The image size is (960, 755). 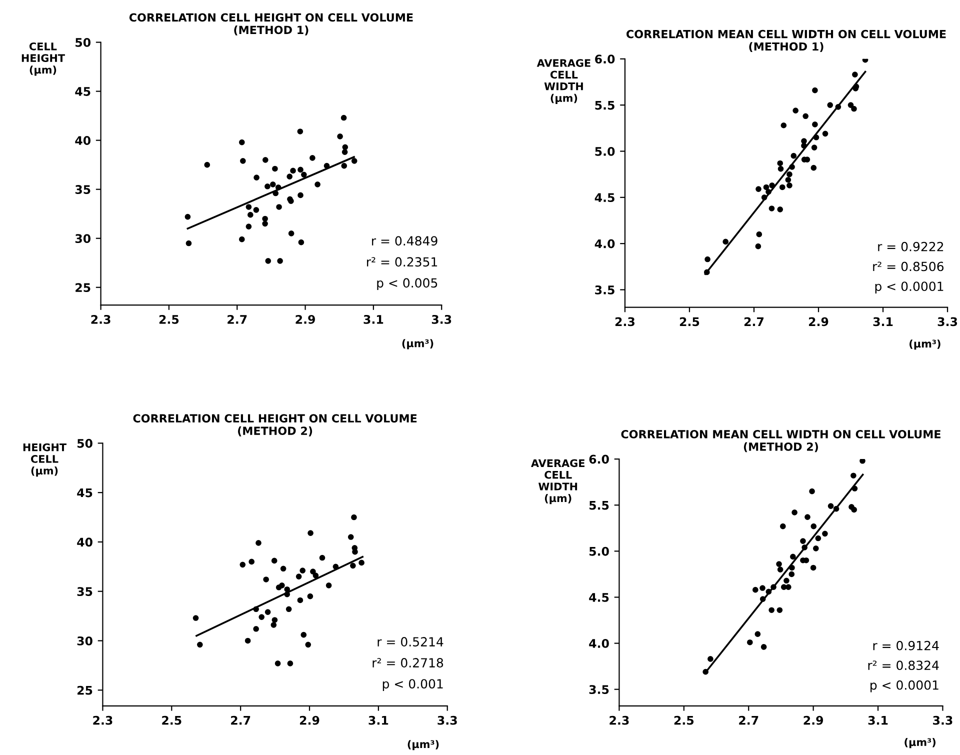 I want to click on annotation: r² = 0.8506, so click(x=908, y=267).